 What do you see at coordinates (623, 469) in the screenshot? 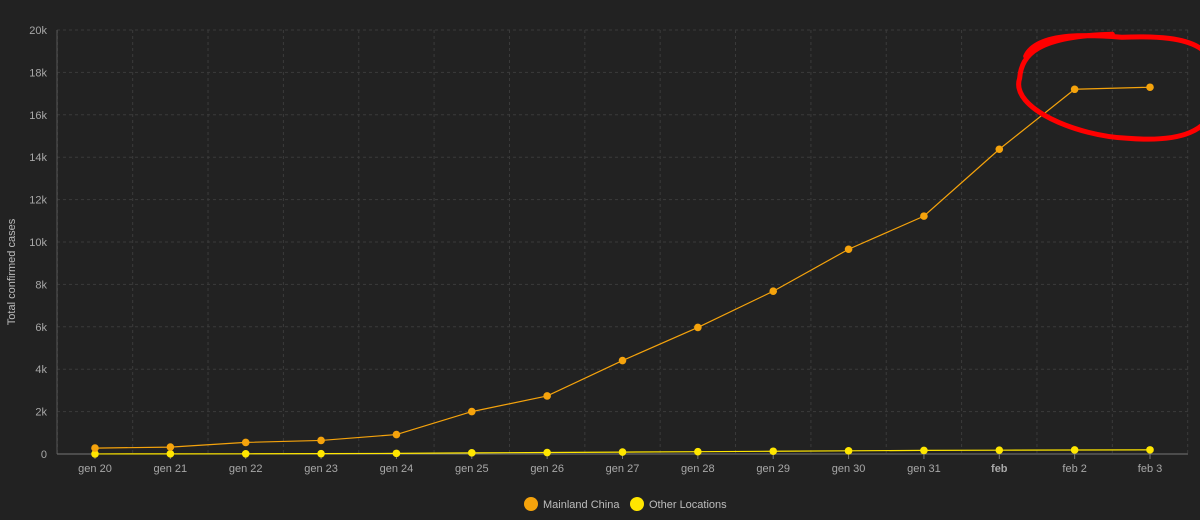
I see `x-tick-label: gen 27` at bounding box center [623, 469].